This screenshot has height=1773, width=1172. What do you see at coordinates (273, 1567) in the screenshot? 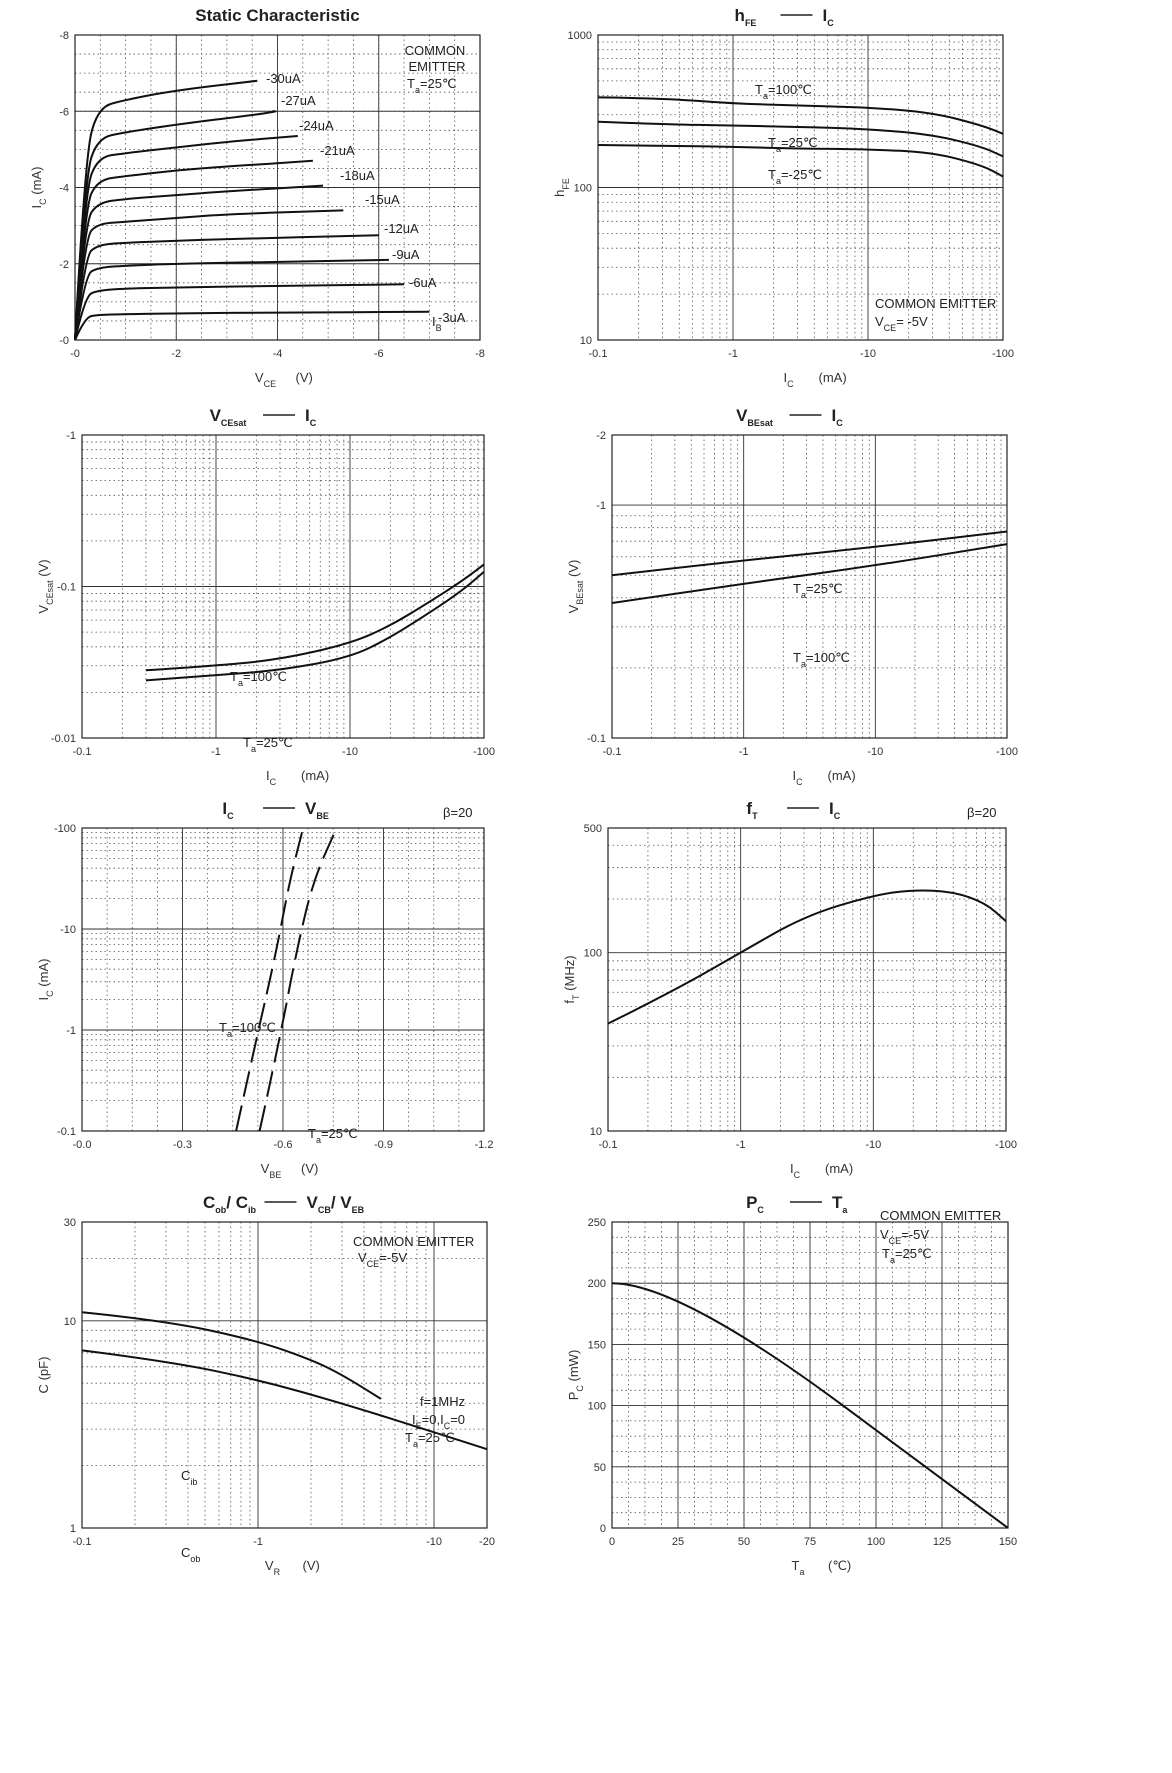
I see `x-axis-label: VR` at bounding box center [273, 1567].